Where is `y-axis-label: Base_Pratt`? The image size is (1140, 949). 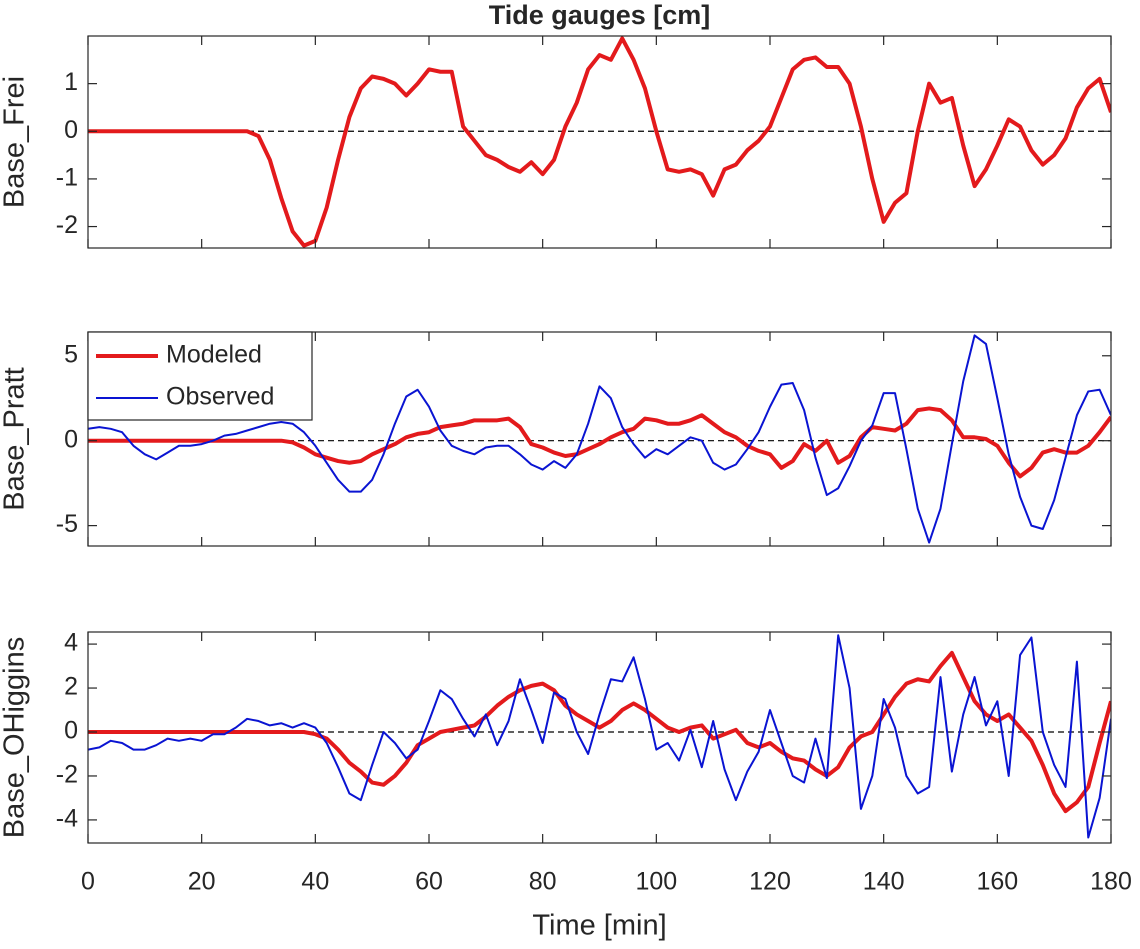 y-axis-label: Base_Pratt is located at coordinates (15, 438).